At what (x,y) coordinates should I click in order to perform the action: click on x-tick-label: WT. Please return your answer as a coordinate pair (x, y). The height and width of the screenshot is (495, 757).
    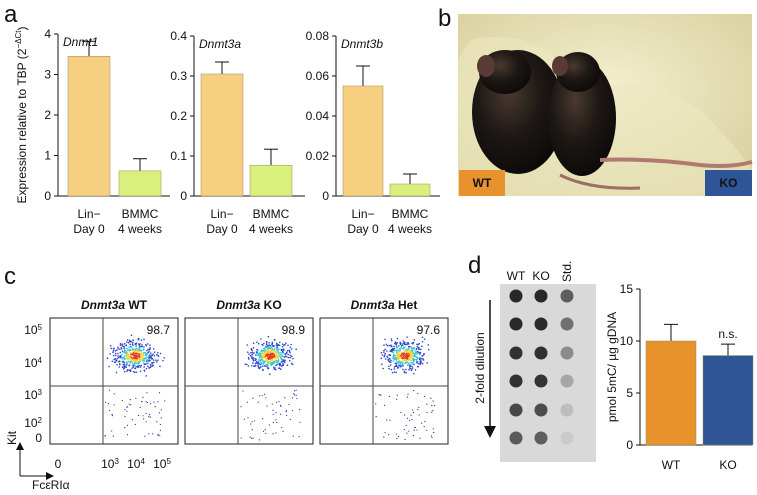
    Looking at the image, I should click on (671, 465).